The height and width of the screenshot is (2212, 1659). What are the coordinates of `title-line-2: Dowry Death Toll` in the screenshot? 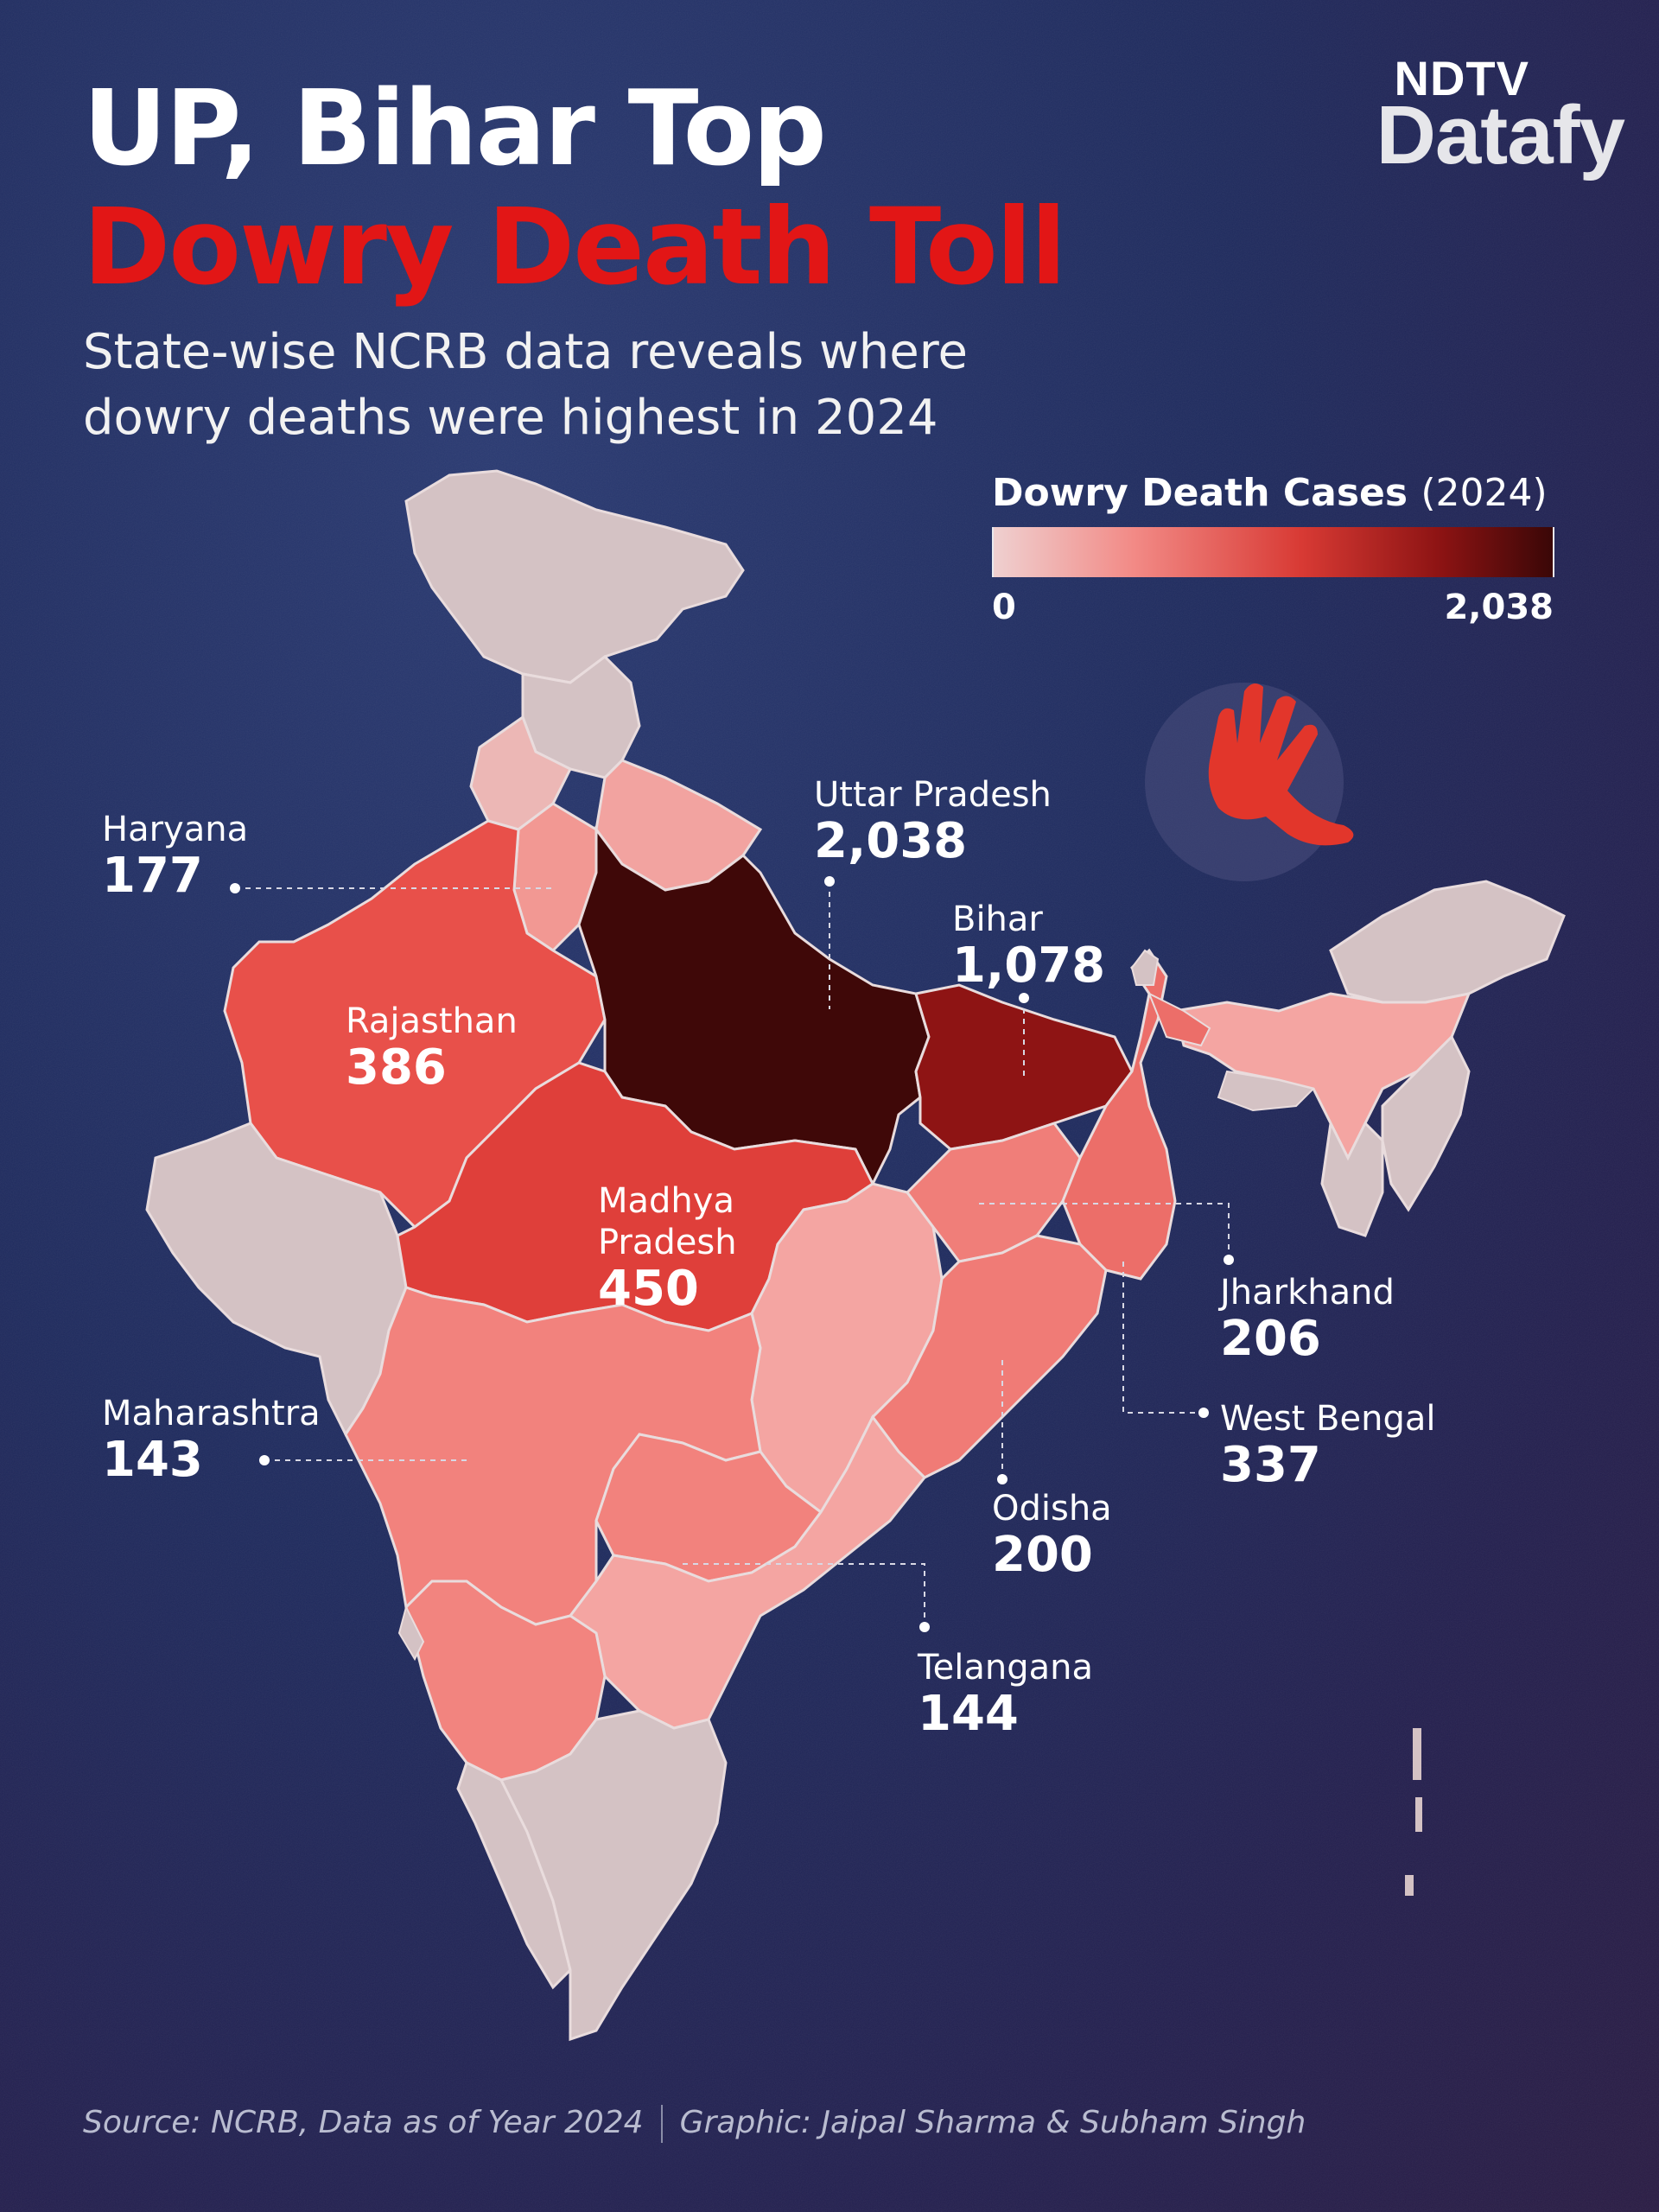 It's located at (574, 247).